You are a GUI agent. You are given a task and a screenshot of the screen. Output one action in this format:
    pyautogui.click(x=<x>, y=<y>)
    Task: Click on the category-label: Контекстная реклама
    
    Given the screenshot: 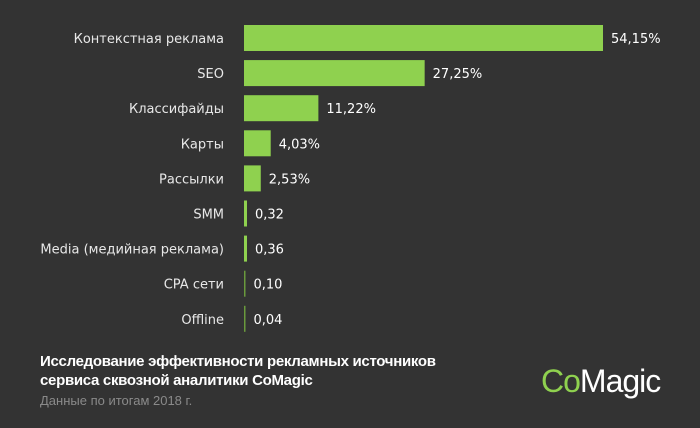 What is the action you would take?
    pyautogui.click(x=149, y=39)
    